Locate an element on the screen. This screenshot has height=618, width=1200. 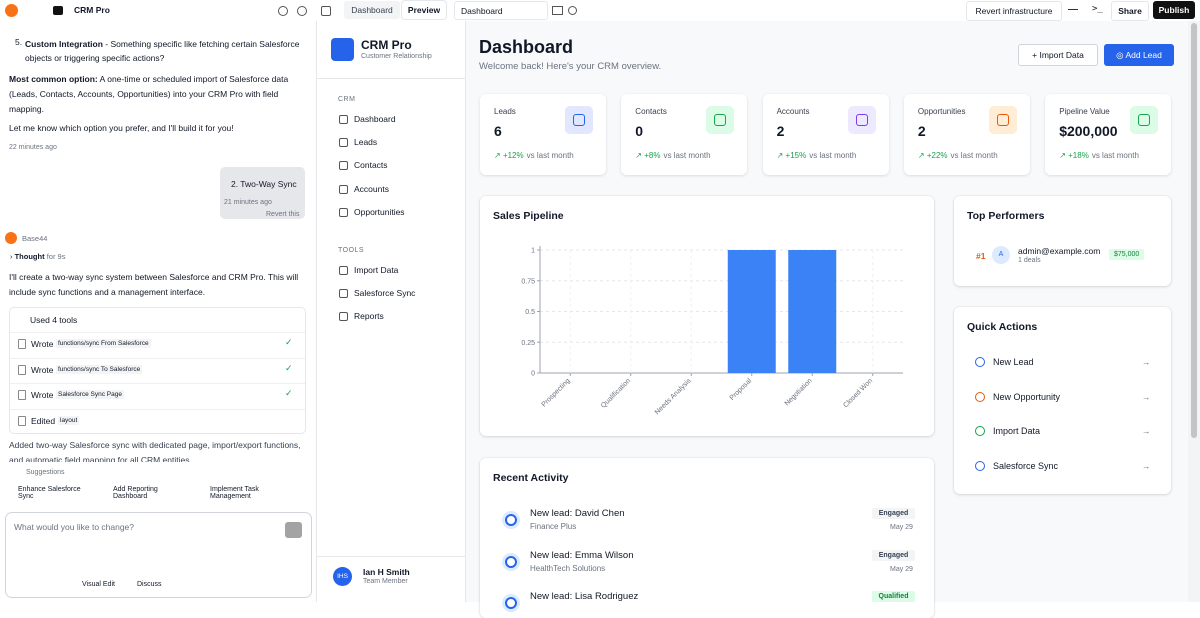
suggestion: Add Reporting Dashboard is located at coordinates (135, 493).